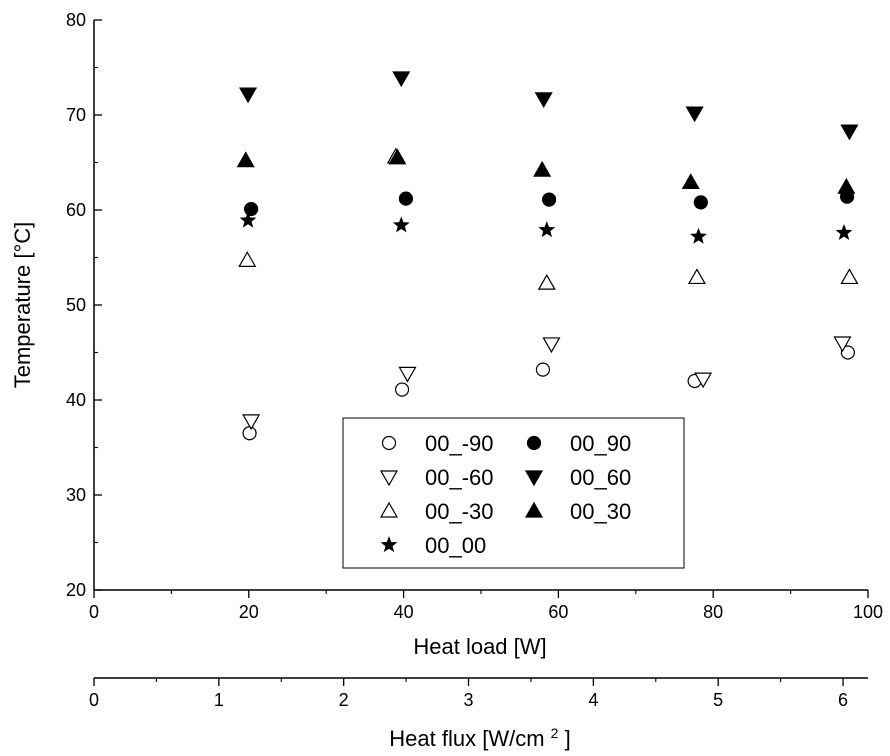  What do you see at coordinates (22, 305) in the screenshot?
I see `y-axis-title: Temperature [°C]` at bounding box center [22, 305].